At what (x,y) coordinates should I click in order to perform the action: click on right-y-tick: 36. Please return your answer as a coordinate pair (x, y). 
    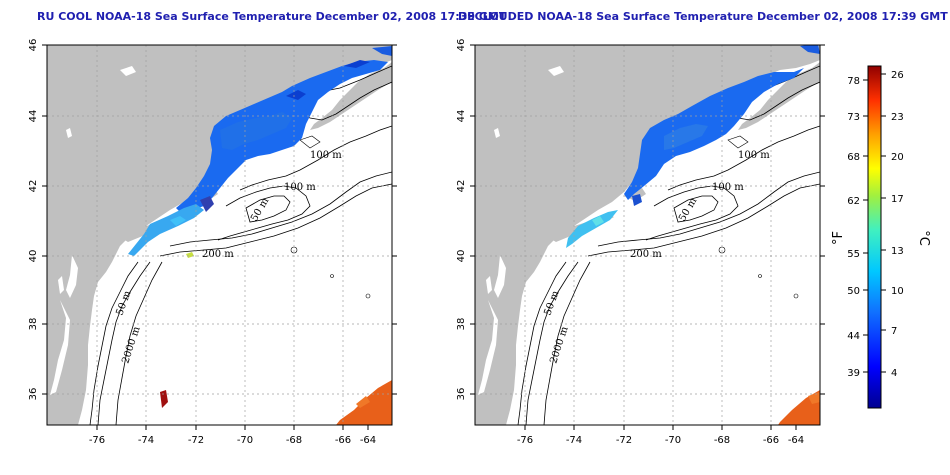
    Looking at the image, I should click on (461, 394).